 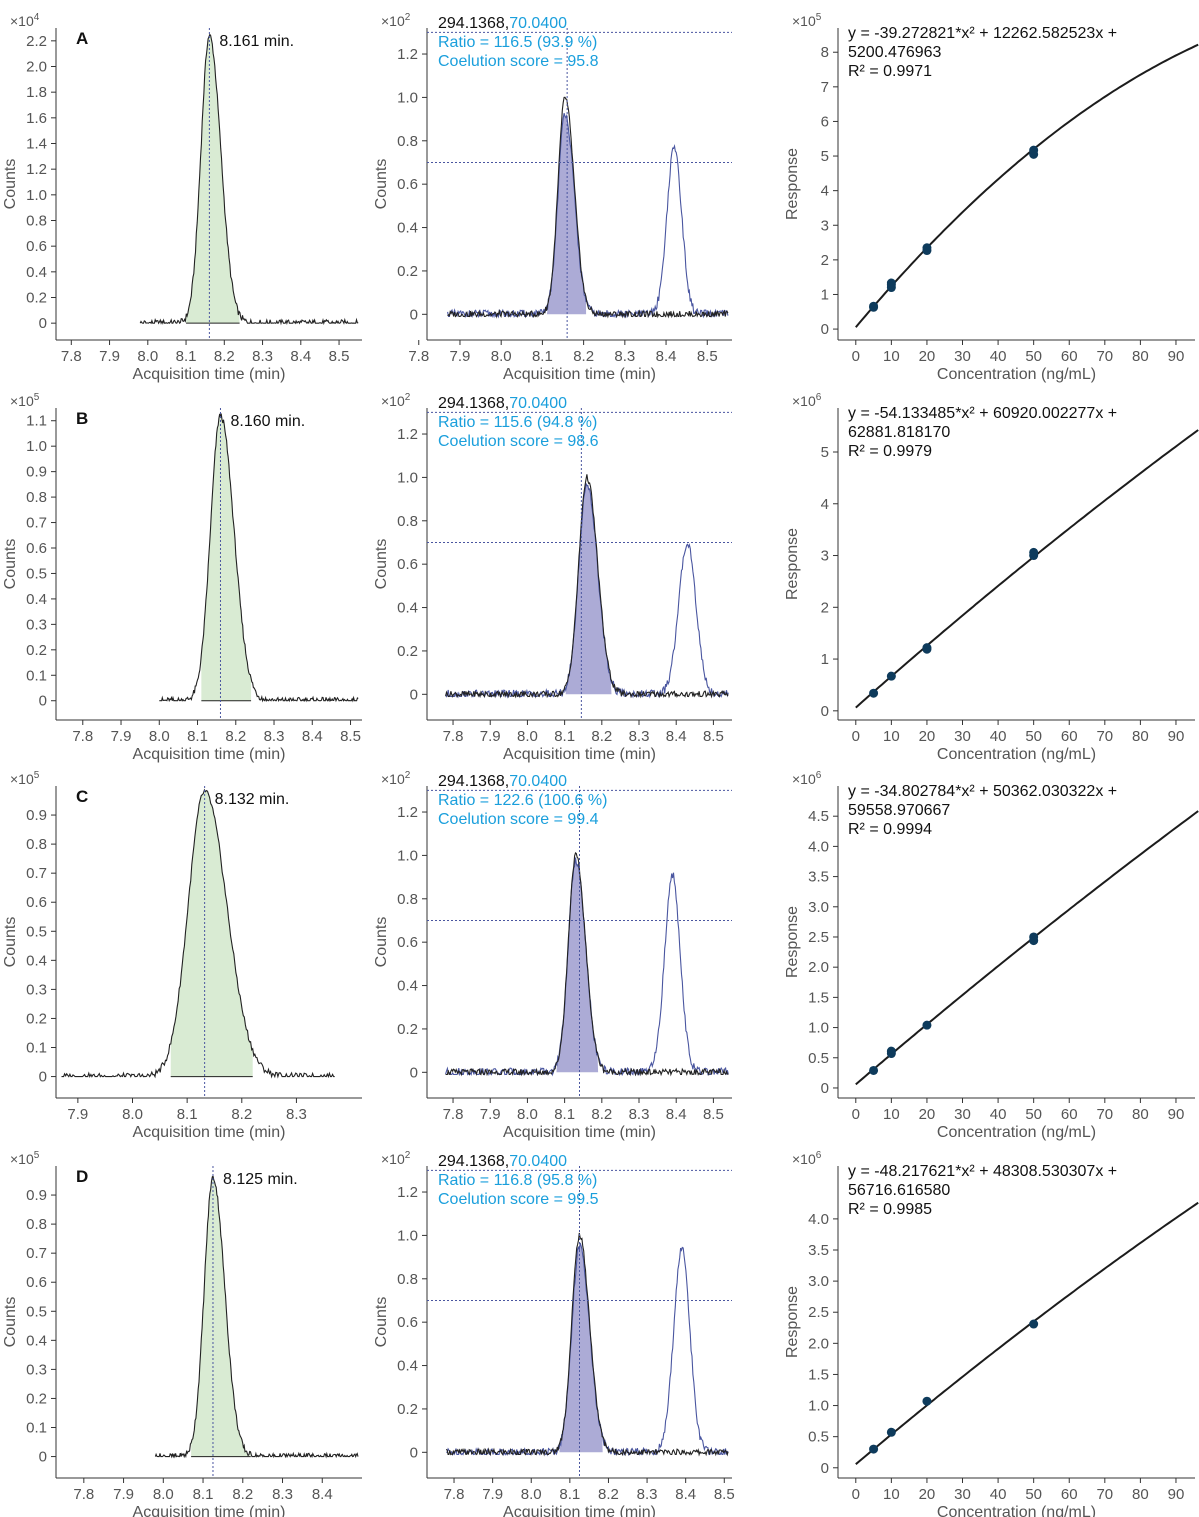 What do you see at coordinates (36, 1048) in the screenshot?
I see `y-tick-label: 0.1` at bounding box center [36, 1048].